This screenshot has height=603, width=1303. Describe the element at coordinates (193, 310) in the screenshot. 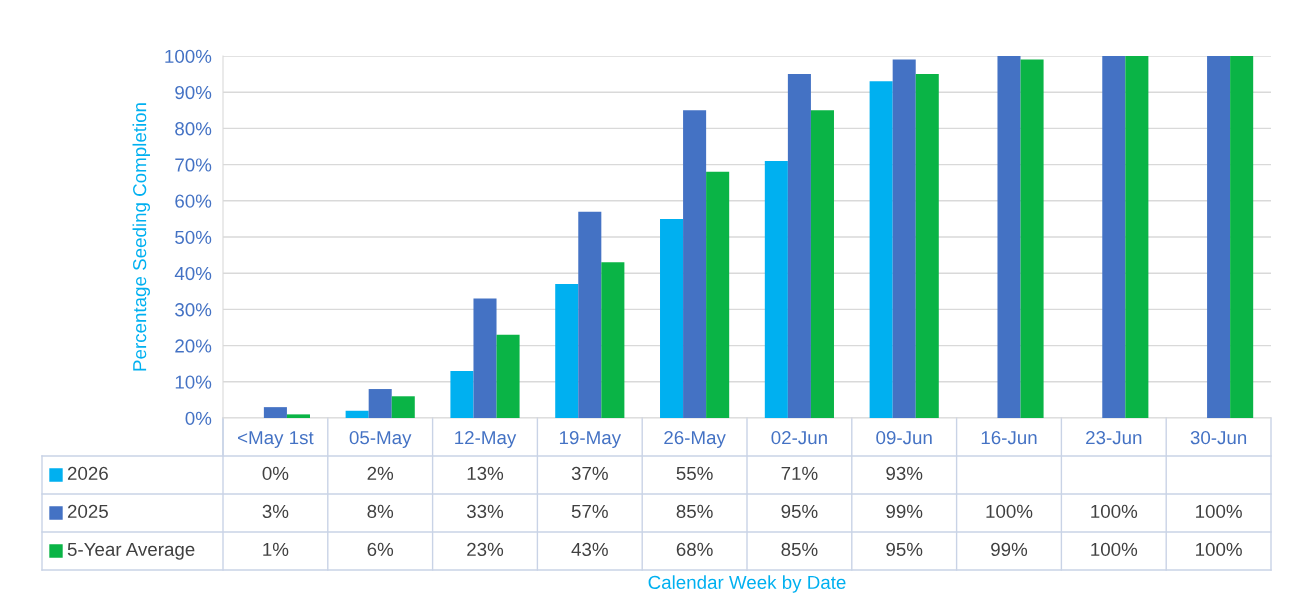

I see `y-tick-label: 30%` at that location.